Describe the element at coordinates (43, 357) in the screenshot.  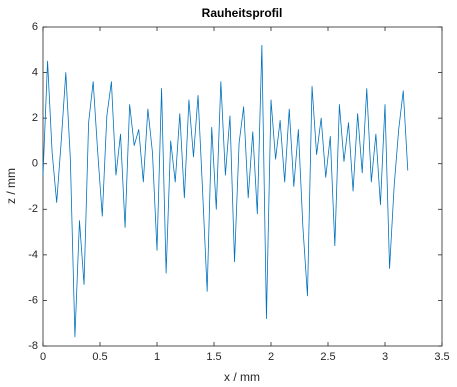
I see `x-tick-label: 0` at that location.